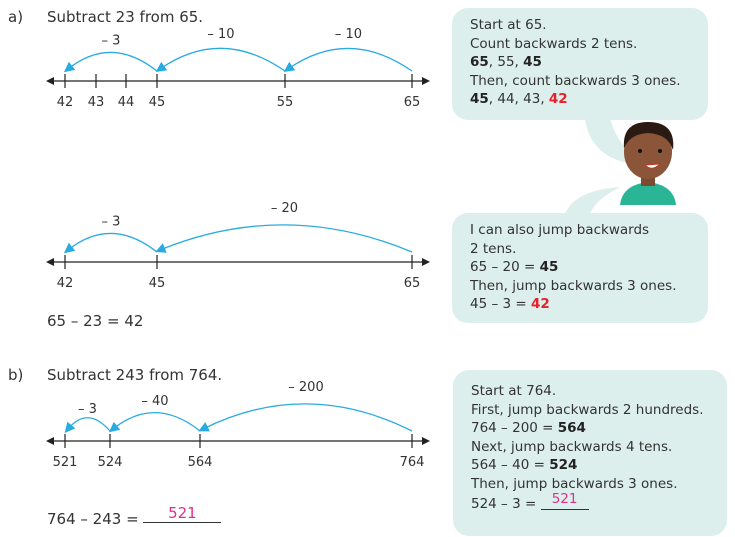 The width and height of the screenshot is (735, 537). I want to click on bubble-line: Count backwards 2 tens., so click(554, 43).